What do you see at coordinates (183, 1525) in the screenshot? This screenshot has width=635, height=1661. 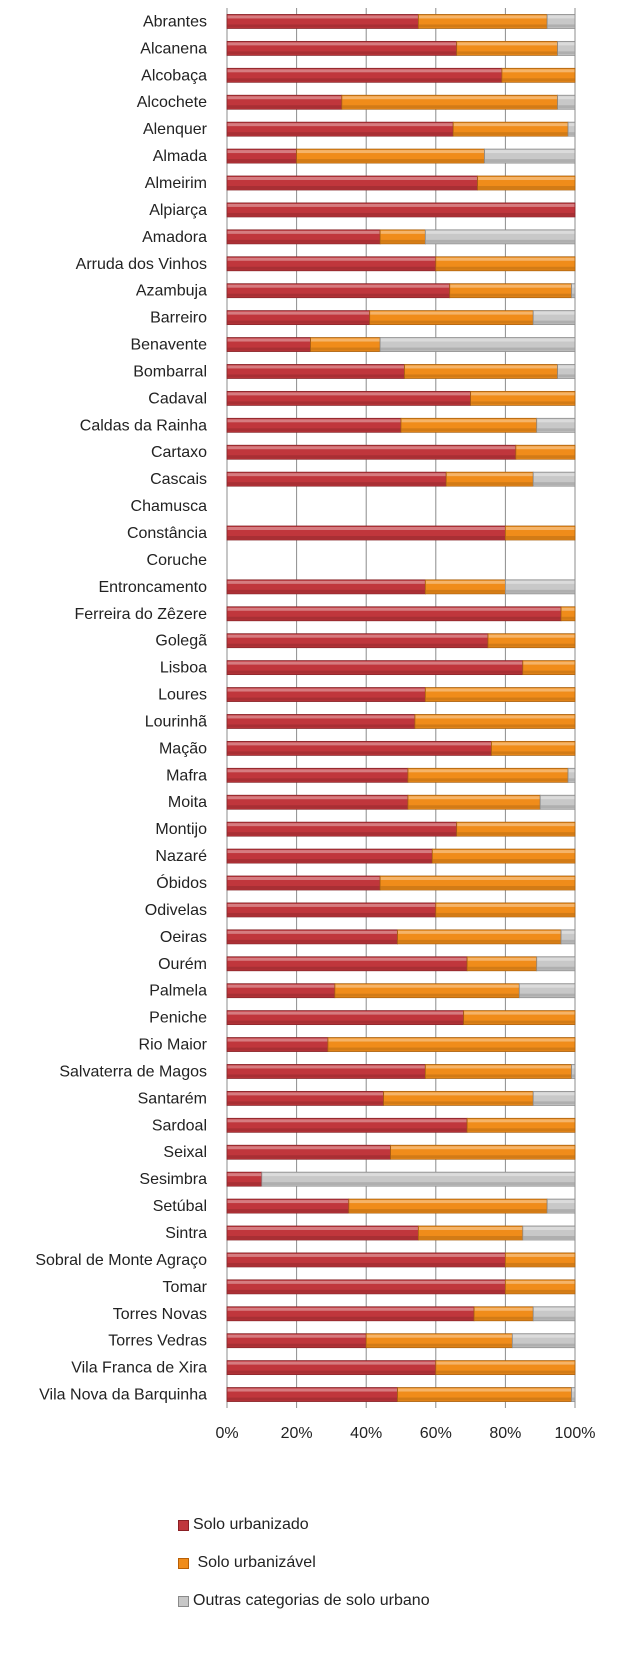 I see `legend-swatch-solo-urbanizado` at bounding box center [183, 1525].